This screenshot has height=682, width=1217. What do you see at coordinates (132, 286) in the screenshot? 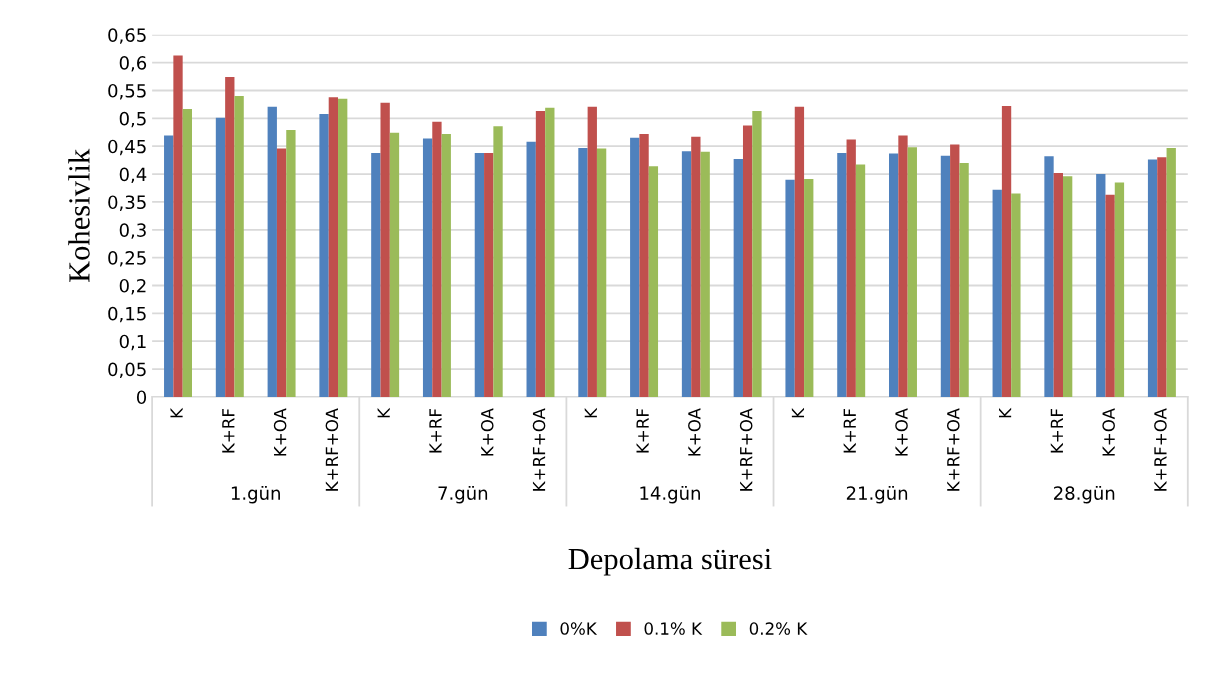
I see `y-tick-label: 0,2` at bounding box center [132, 286].